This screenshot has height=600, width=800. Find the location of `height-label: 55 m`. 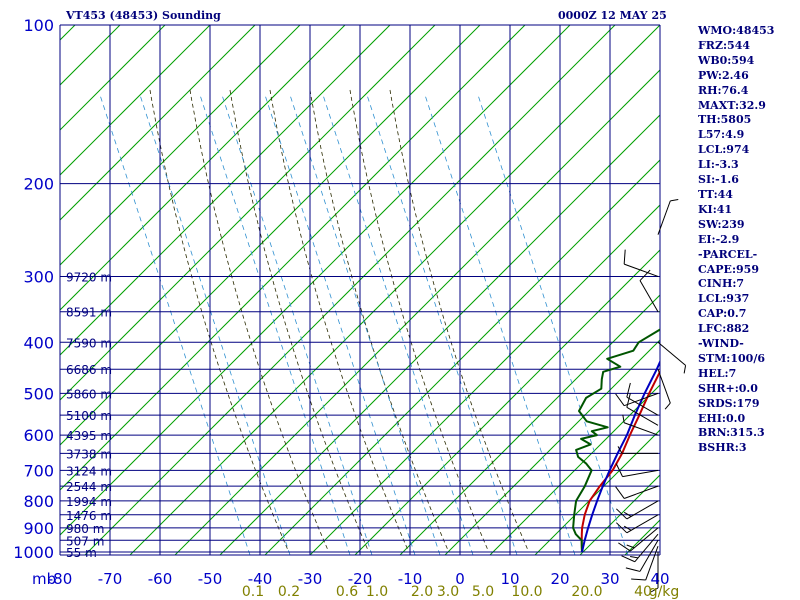

height-label: 55 m is located at coordinates (81, 553).